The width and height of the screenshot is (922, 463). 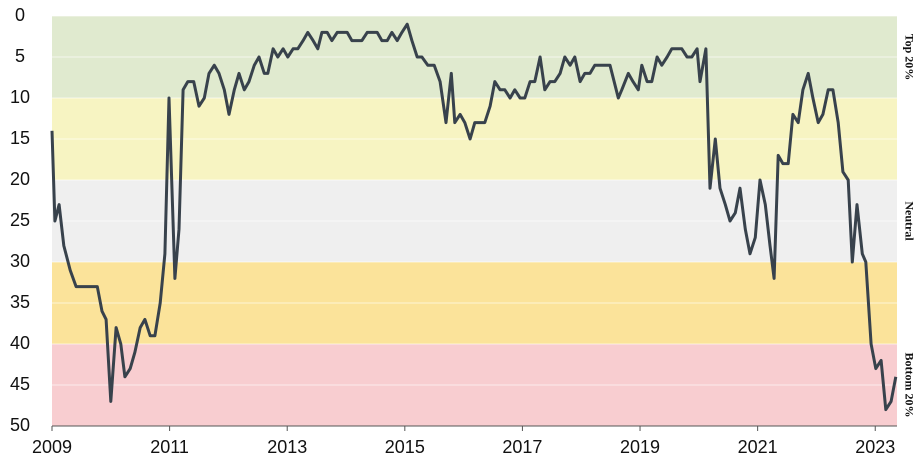 I want to click on x-tick-label: 2019, so click(x=640, y=447).